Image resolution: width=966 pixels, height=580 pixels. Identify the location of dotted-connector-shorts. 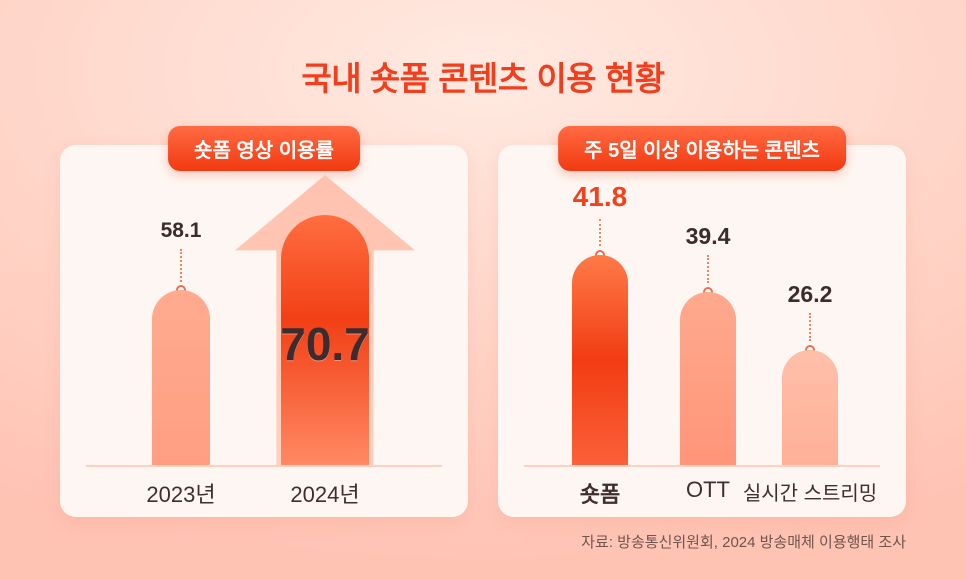
(600, 232).